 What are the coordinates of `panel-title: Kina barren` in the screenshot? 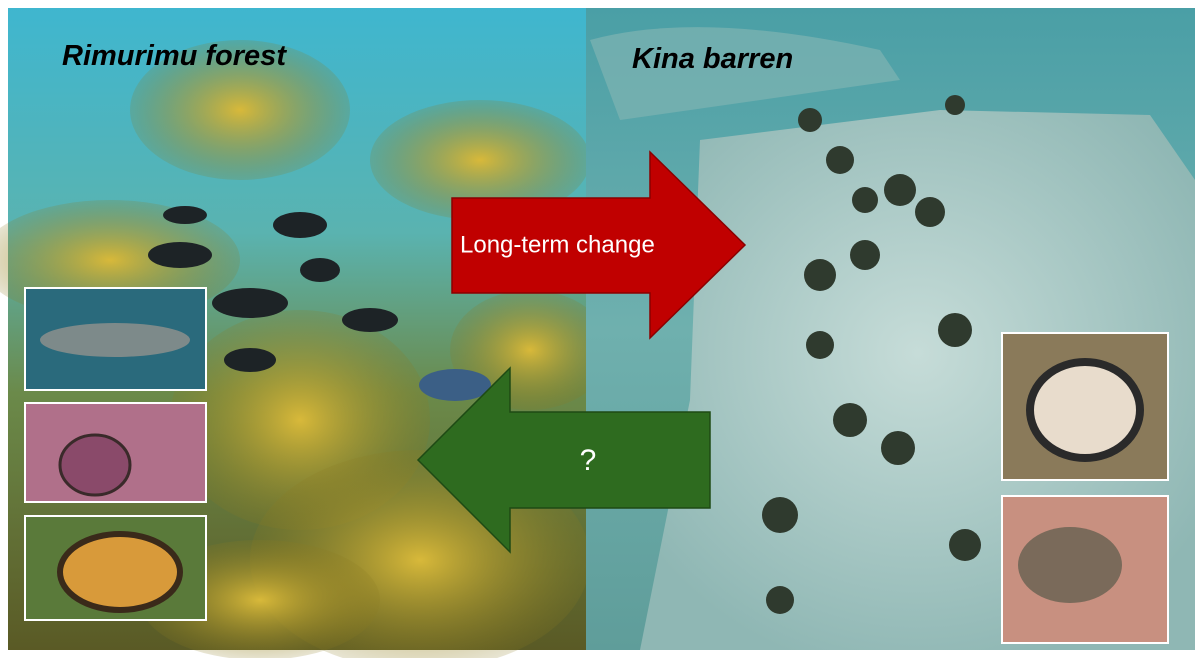 It's located at (712, 59).